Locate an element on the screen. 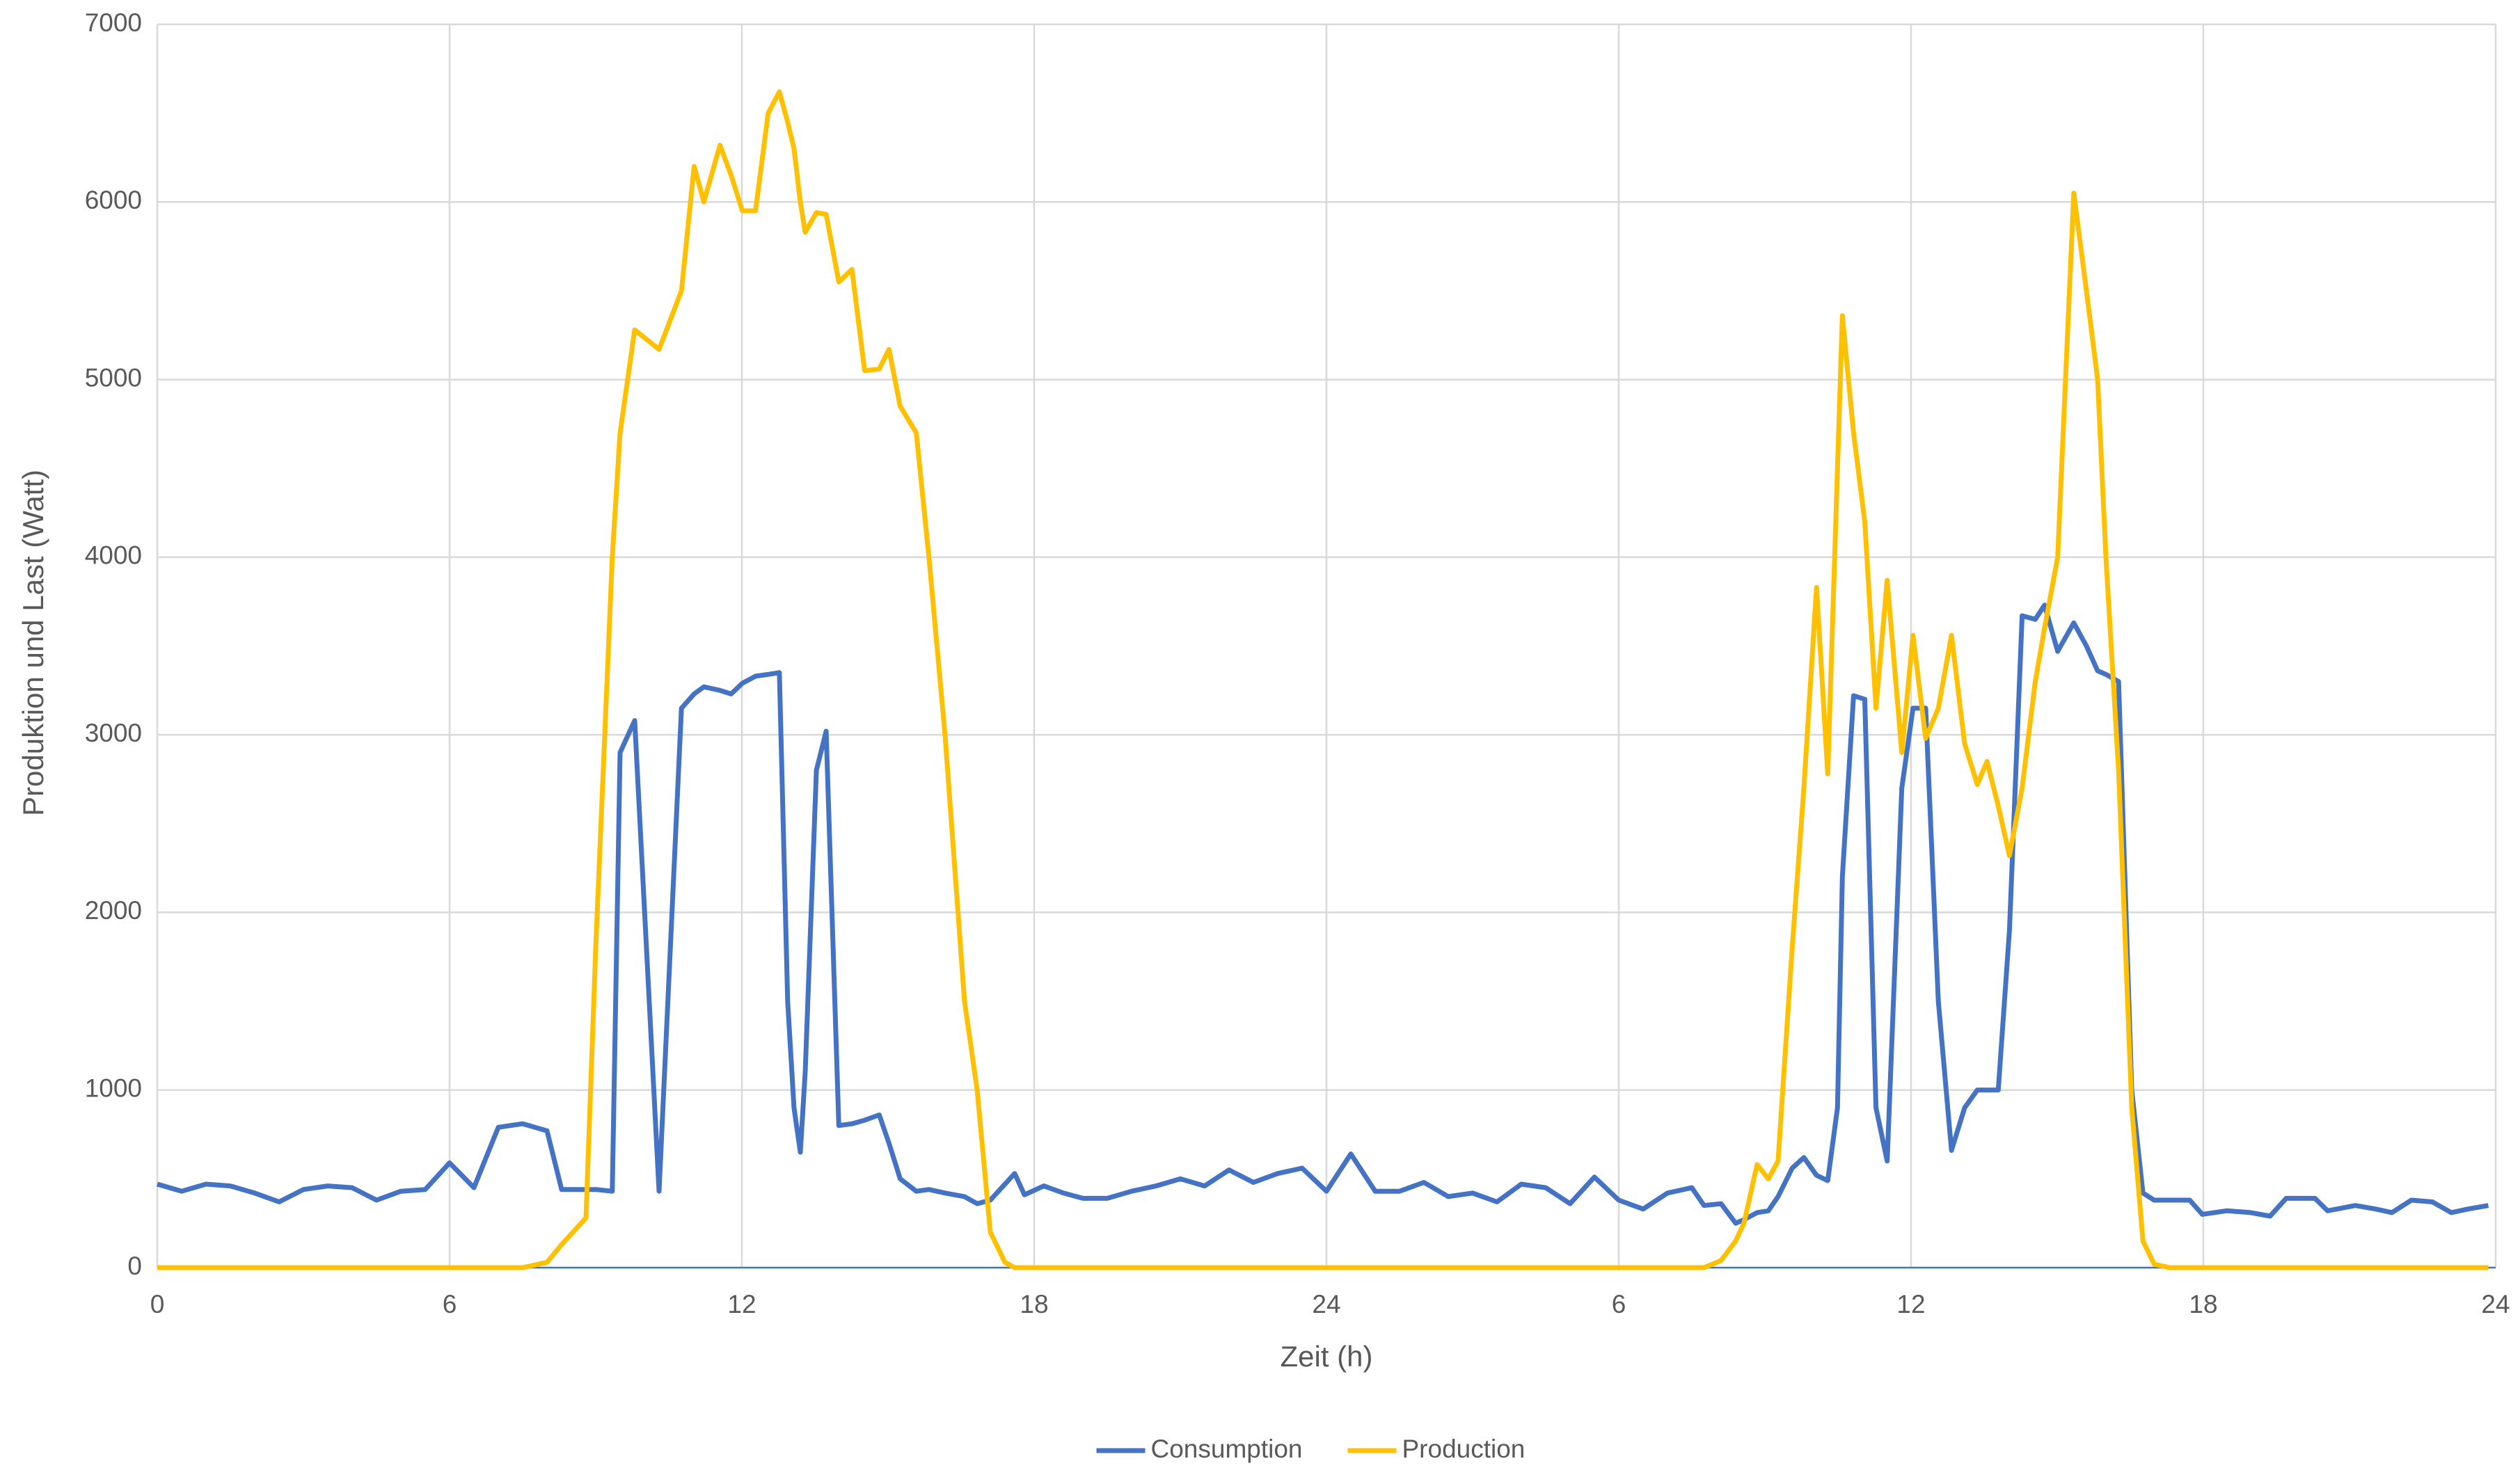 The width and height of the screenshot is (2520, 1468). y-tick-label: 6000 is located at coordinates (113, 200).